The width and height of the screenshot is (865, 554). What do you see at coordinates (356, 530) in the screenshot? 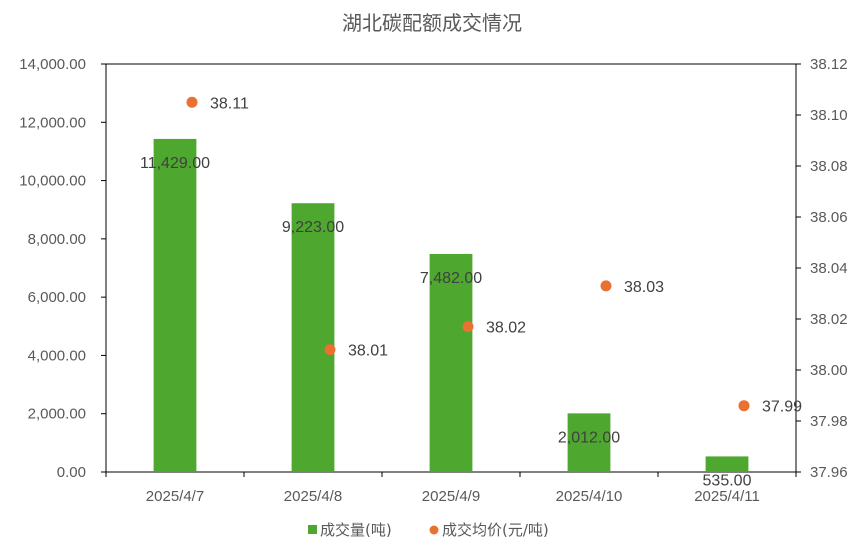
I see `legend-label-volume: 成交量(吨)` at bounding box center [356, 530].